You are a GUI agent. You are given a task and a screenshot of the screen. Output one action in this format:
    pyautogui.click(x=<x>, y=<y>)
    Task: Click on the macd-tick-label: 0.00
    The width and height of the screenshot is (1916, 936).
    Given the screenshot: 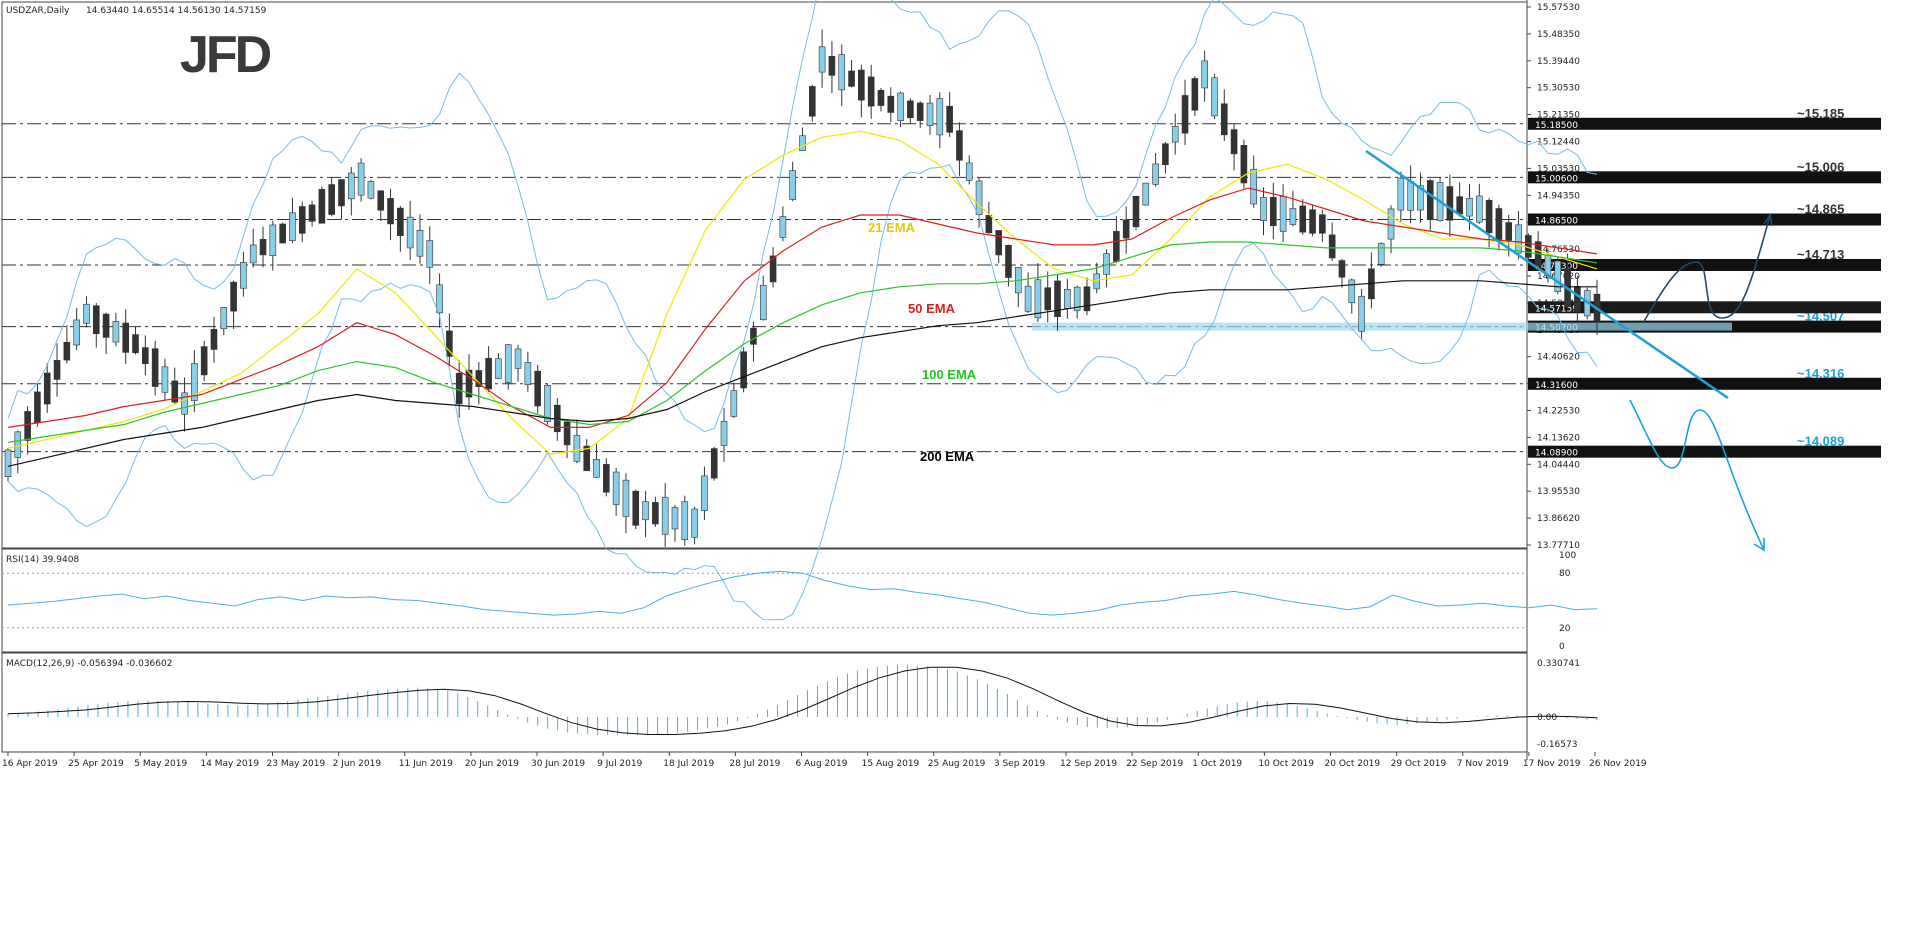 What is the action you would take?
    pyautogui.click(x=1547, y=718)
    